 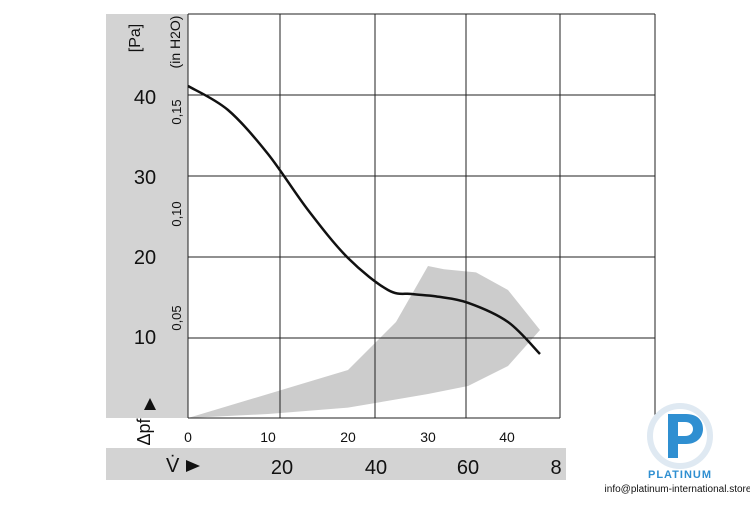 I want to click on y2-tick-005: 0,05, so click(x=176, y=317).